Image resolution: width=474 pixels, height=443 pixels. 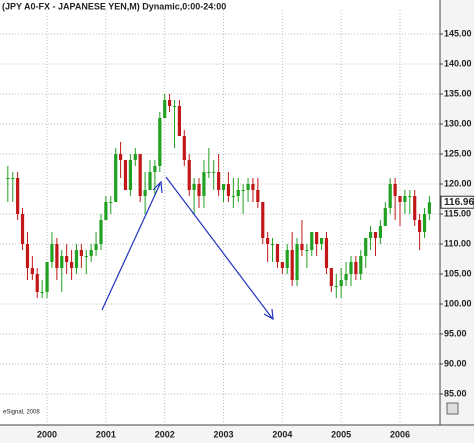 I want to click on y-tick-label: 135.00, so click(x=458, y=93).